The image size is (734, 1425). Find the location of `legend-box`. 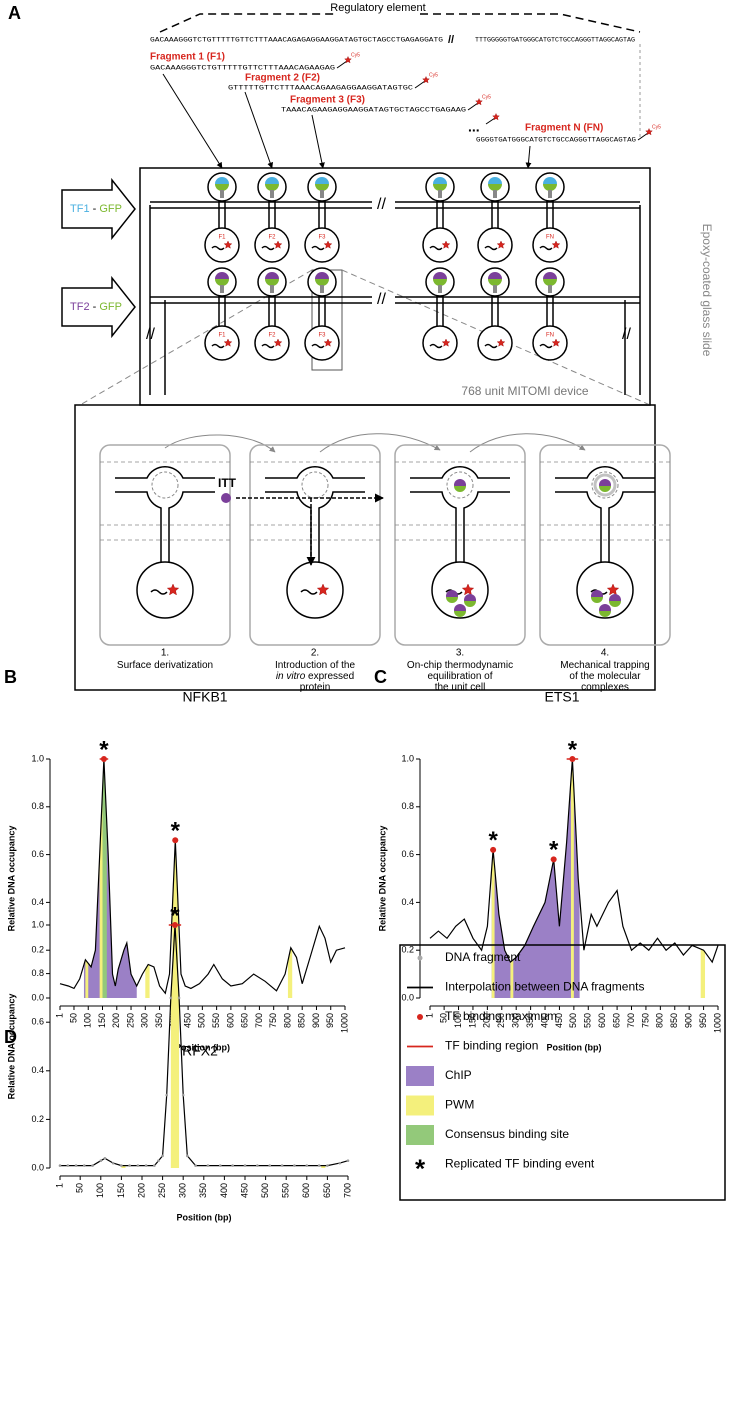

legend-box is located at coordinates (420, 1076).